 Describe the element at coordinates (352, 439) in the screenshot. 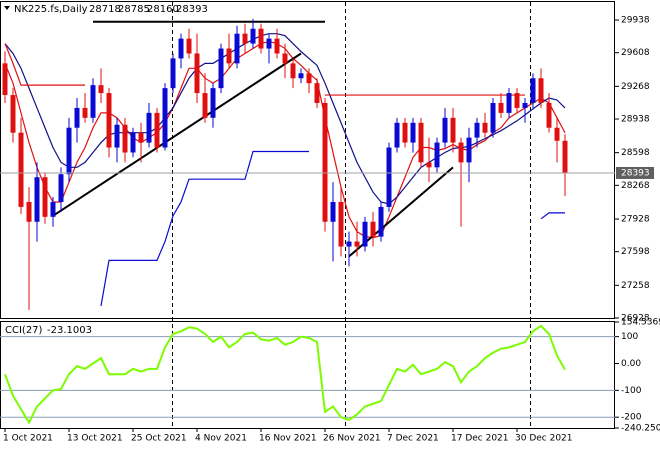

I see `x-tick-label: 26 Nov 2021` at that location.